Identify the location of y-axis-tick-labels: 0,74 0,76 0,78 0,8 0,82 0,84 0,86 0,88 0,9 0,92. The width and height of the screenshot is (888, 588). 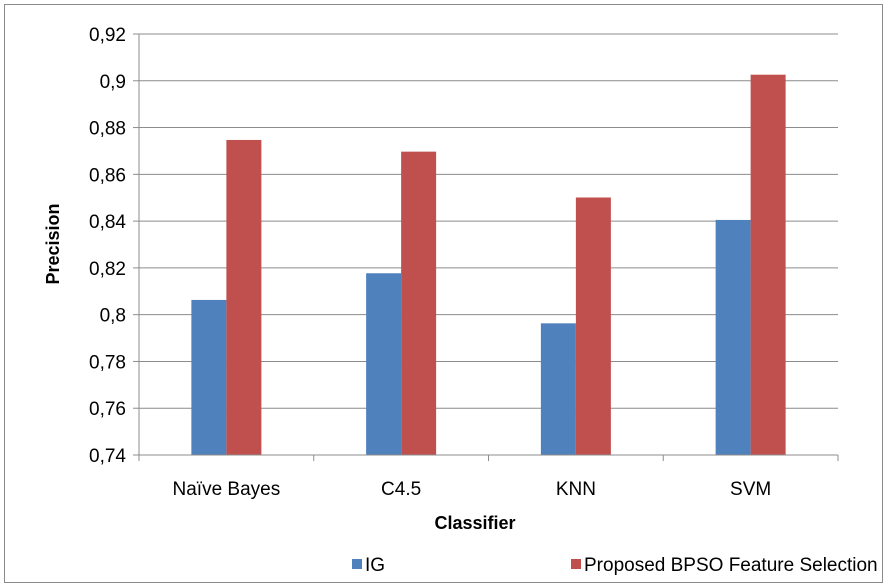
(114, 246).